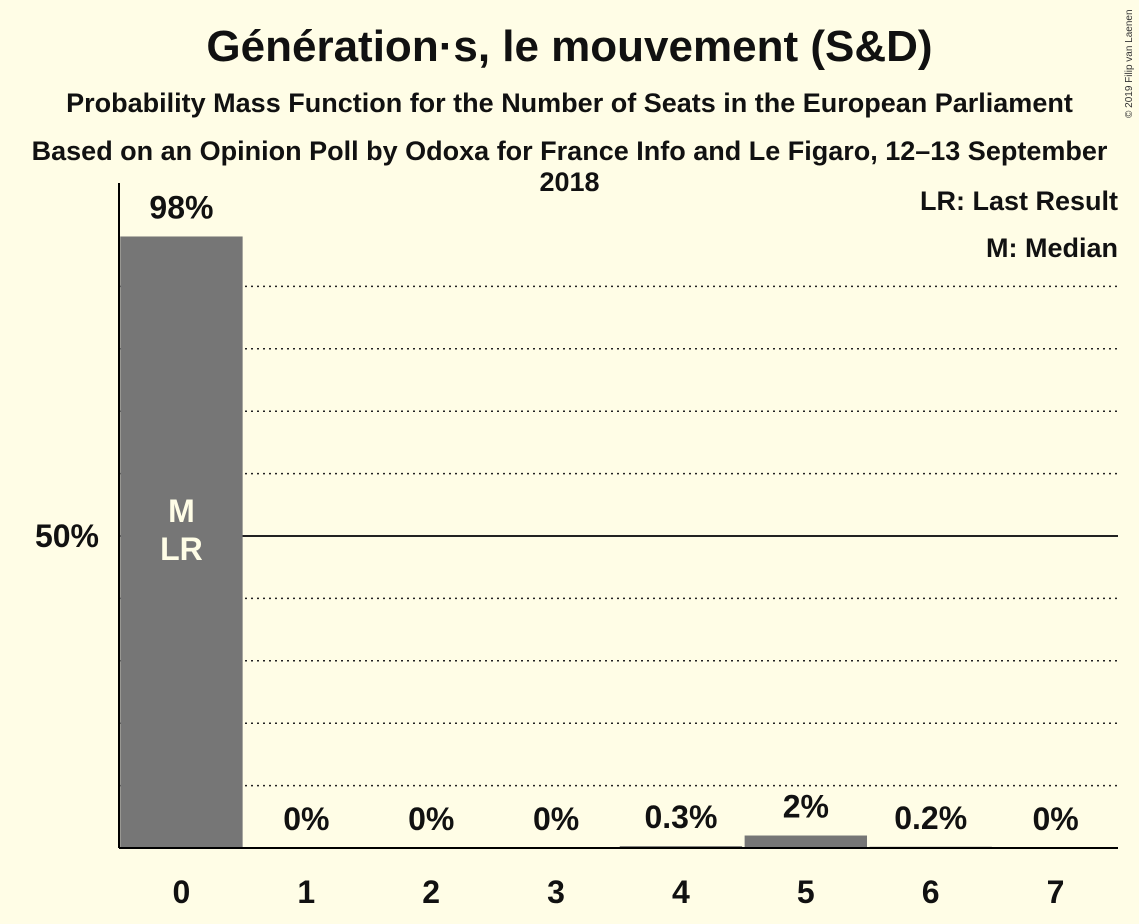 The image size is (1139, 924). What do you see at coordinates (1019, 201) in the screenshot?
I see `legend-last-result: LR: Last Result` at bounding box center [1019, 201].